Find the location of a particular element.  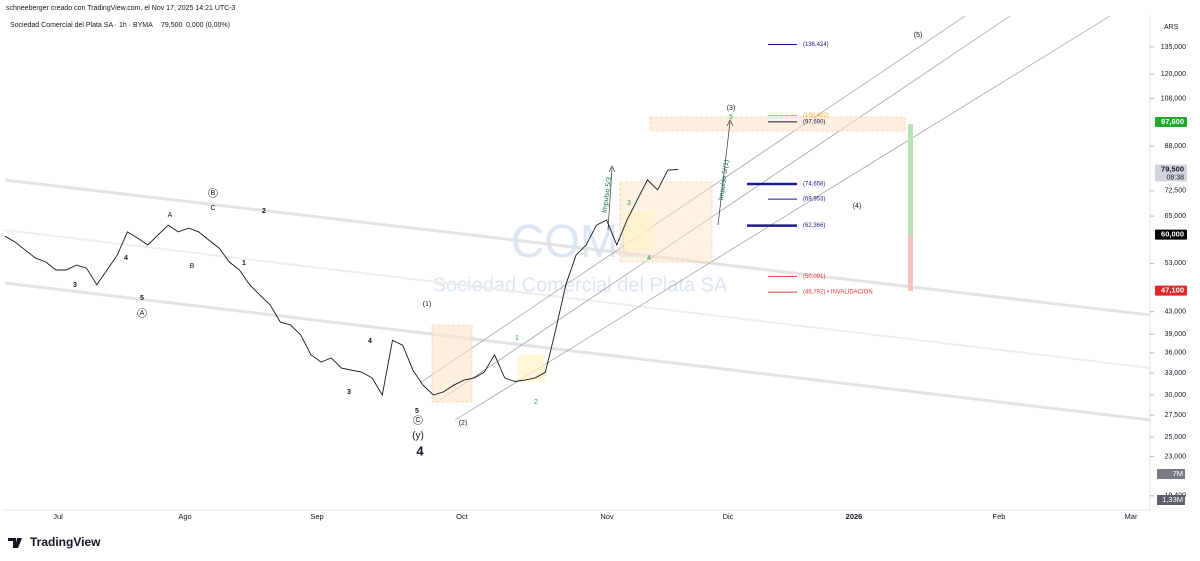

wave-label: (5) is located at coordinates (918, 35).